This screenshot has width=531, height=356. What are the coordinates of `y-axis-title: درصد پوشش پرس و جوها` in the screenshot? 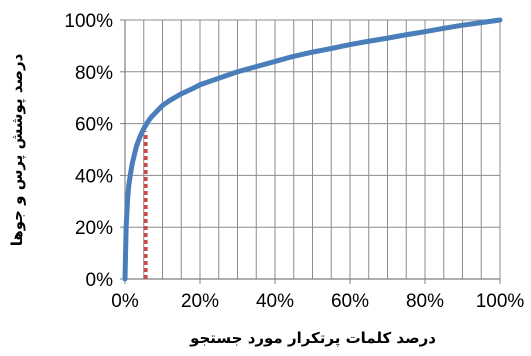 It's located at (17, 149).